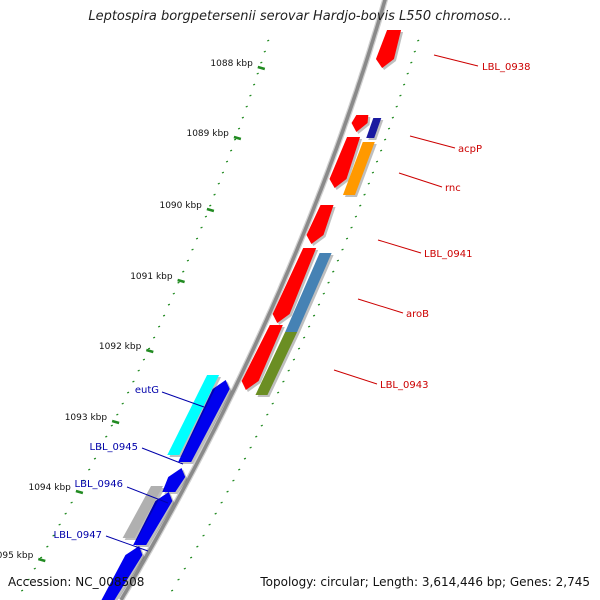 This screenshot has height=600, width=600. I want to click on scale-tick-label: 1092 kbp, so click(120, 347).